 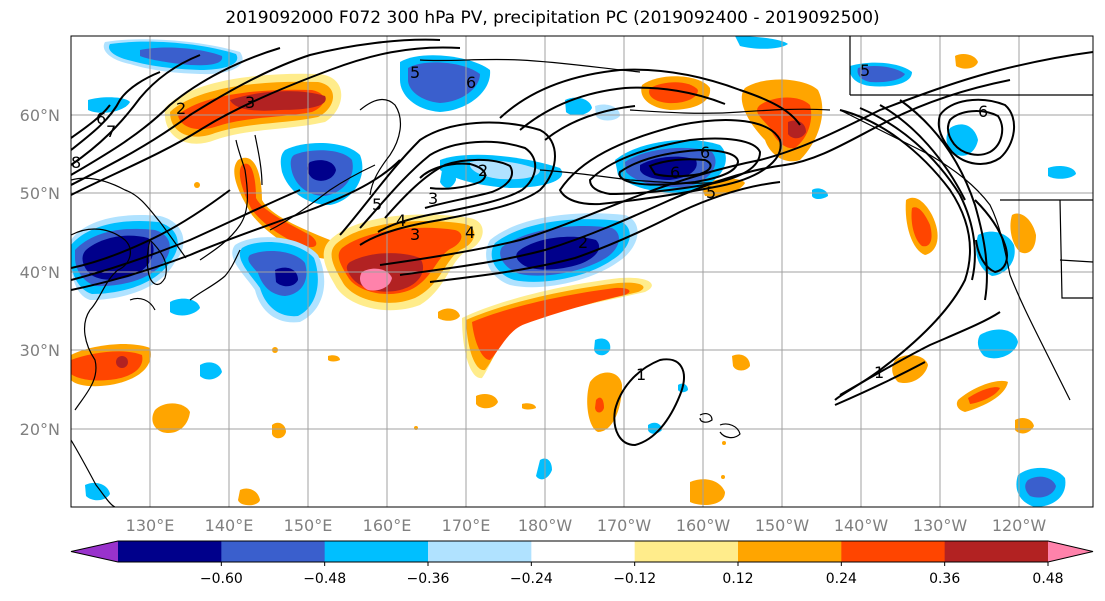 I want to click on colorbar-tick-label: 0.12, so click(x=737, y=579).